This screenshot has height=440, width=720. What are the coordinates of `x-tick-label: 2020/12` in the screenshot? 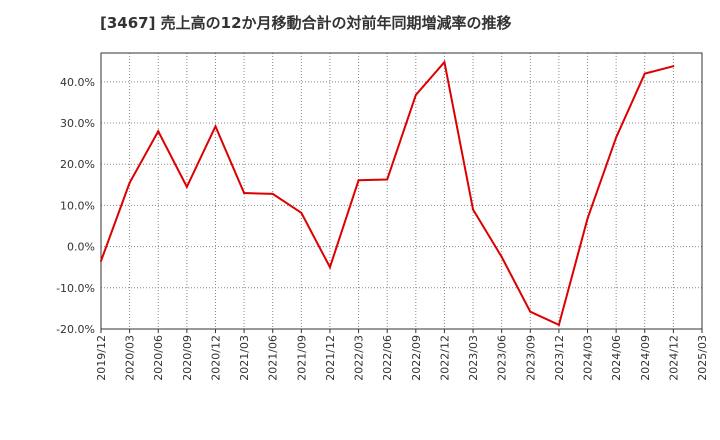 It's located at (215, 358).